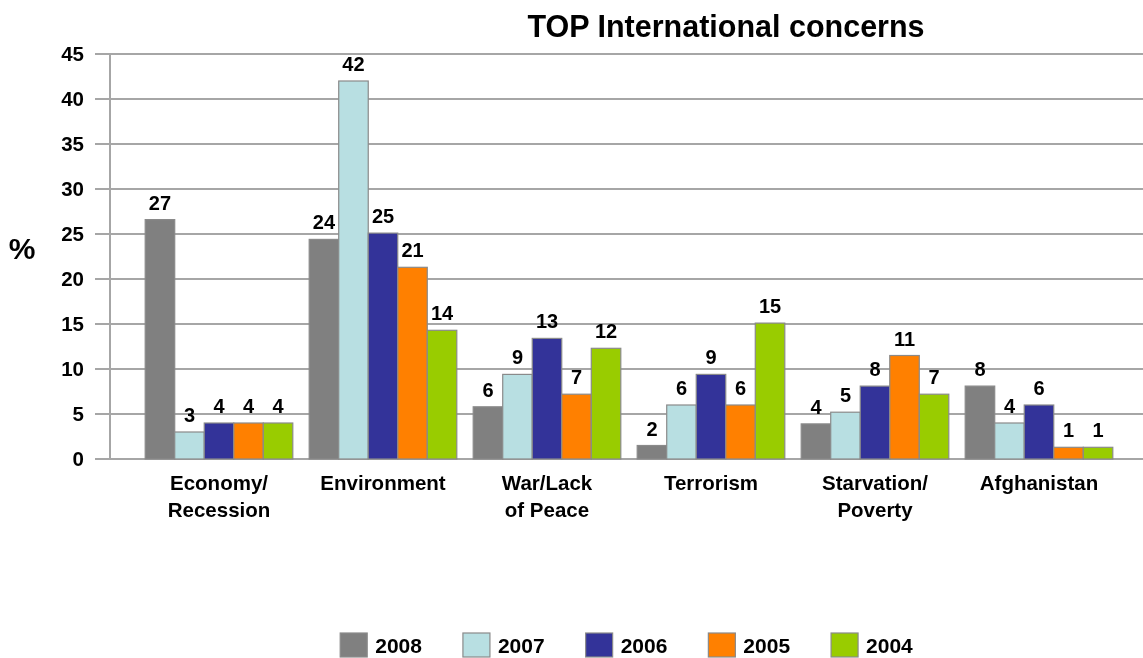  Describe the element at coordinates (72, 189) in the screenshot. I see `y-tick-label: 30` at that location.